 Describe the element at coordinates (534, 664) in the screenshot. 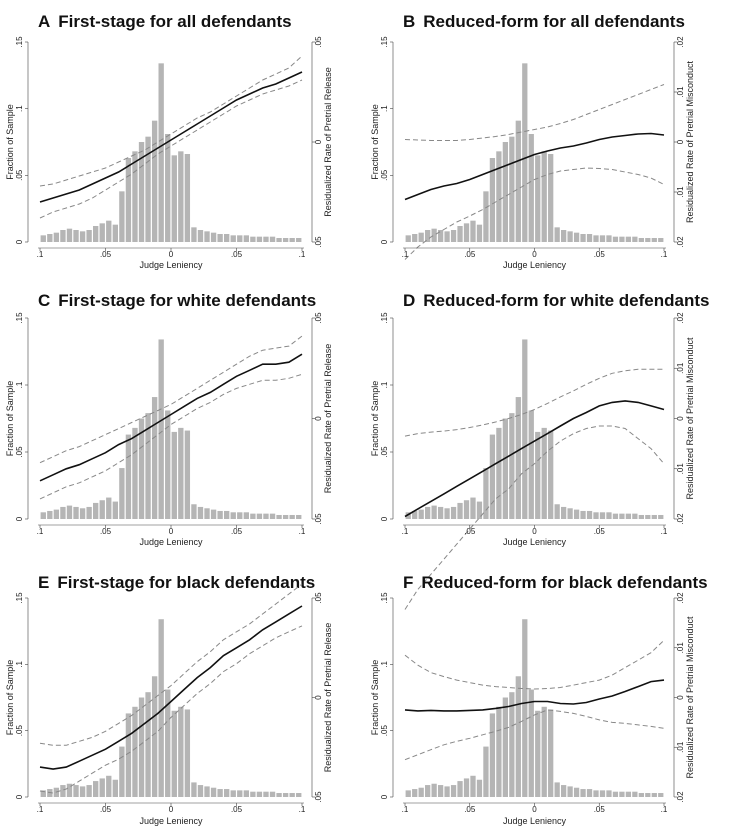

I see `upper-ci-line` at that location.